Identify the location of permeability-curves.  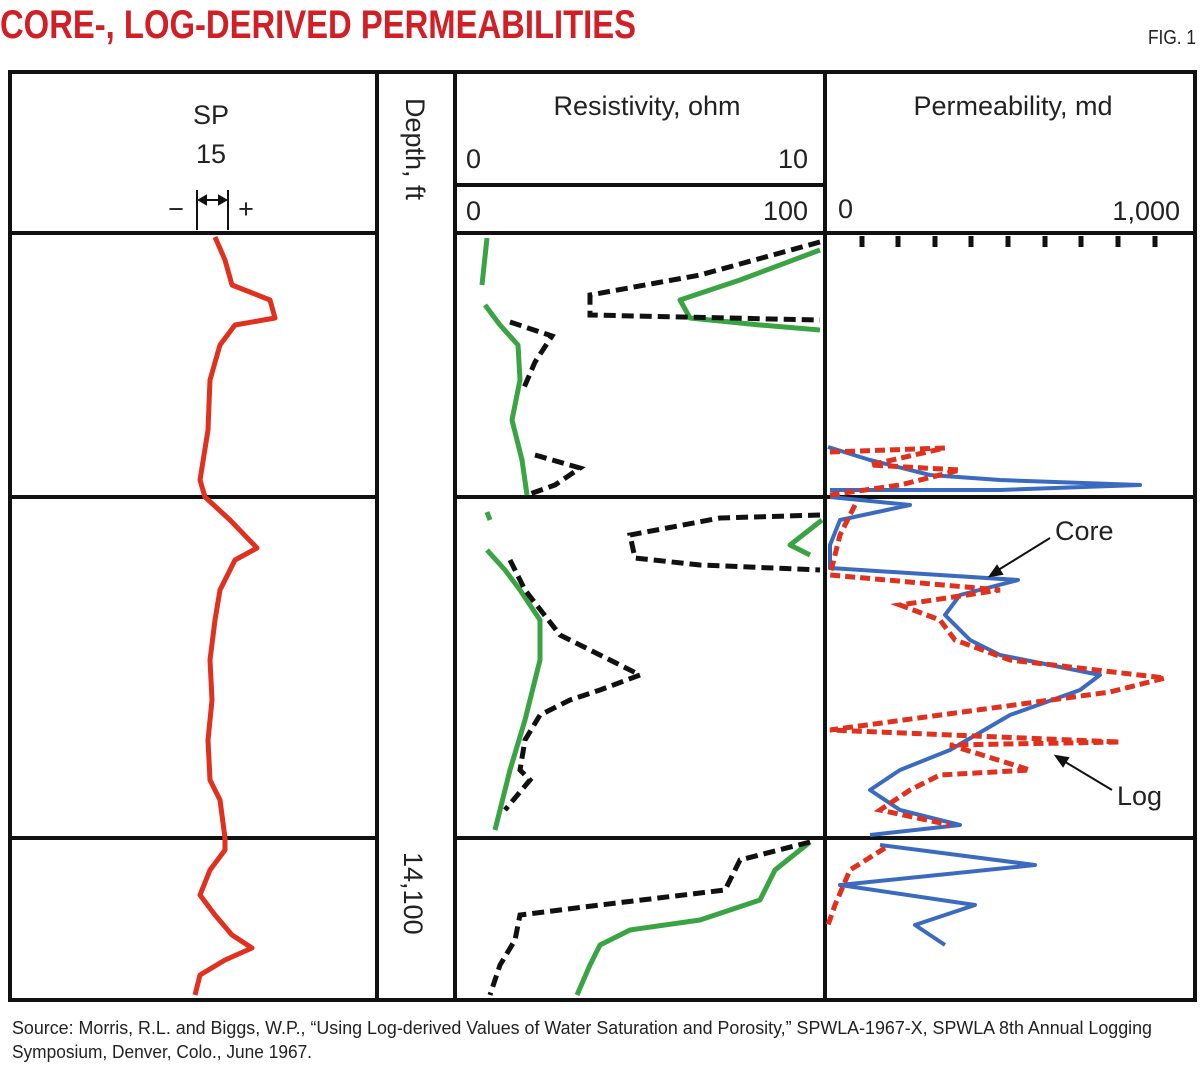
(995, 696).